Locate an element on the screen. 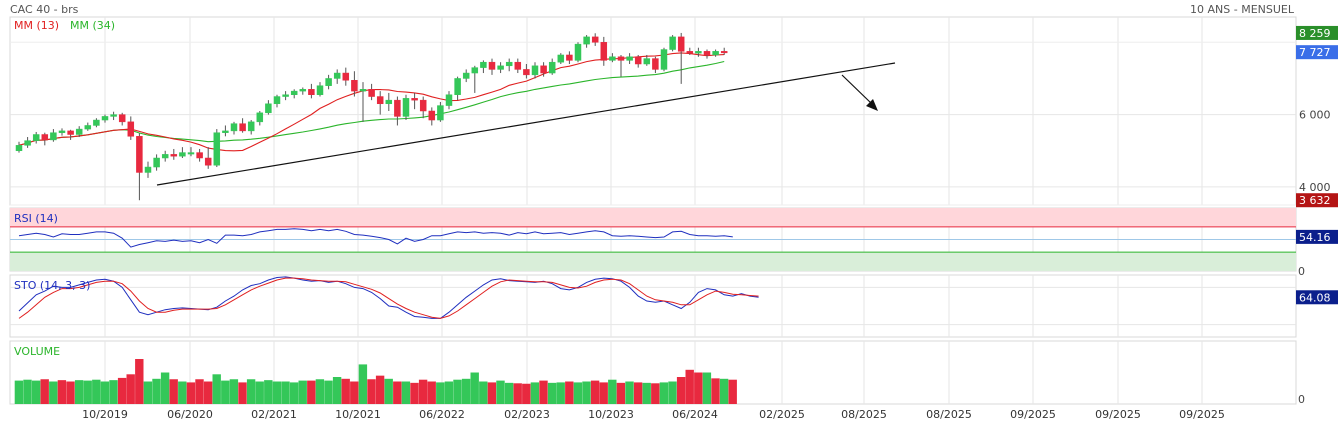 Image resolution: width=1339 pixels, height=424 pixels. x-axis-label: 06/2024 is located at coordinates (695, 414).